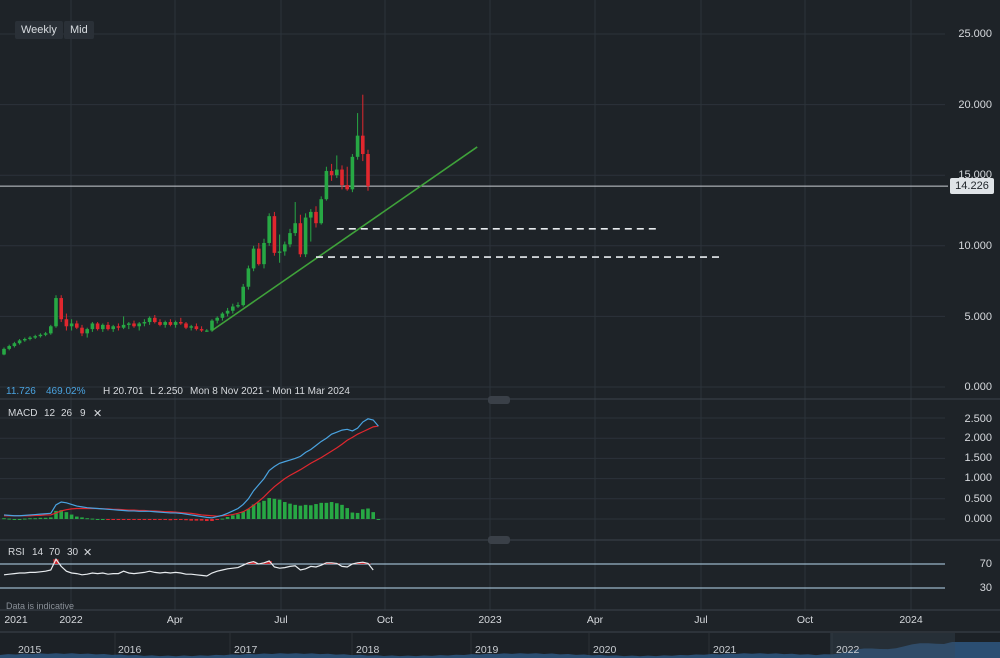  Describe the element at coordinates (892, 645) in the screenshot. I see `navigator-window` at that location.